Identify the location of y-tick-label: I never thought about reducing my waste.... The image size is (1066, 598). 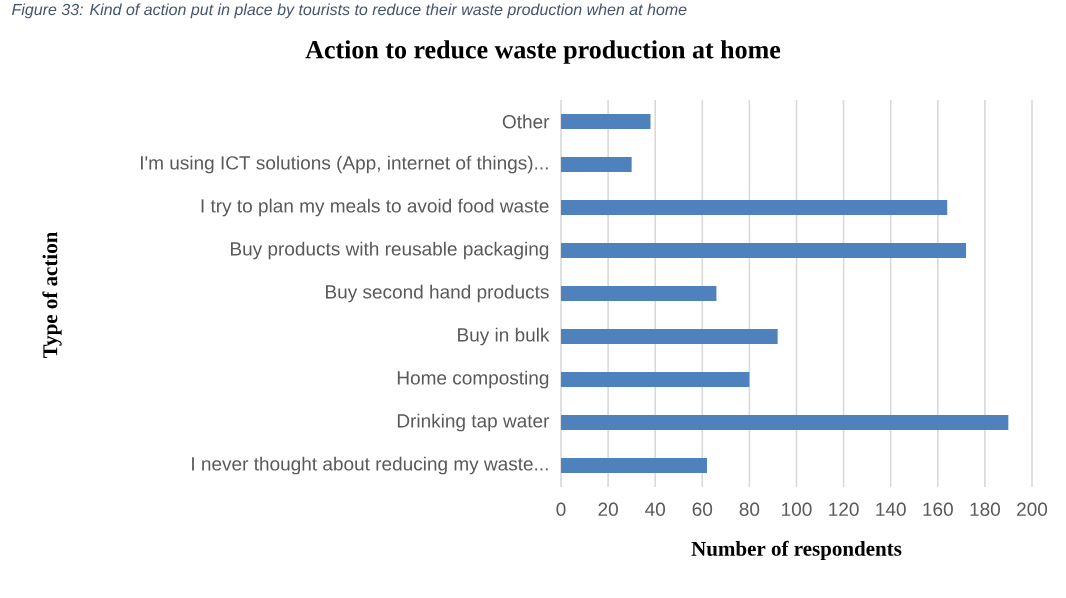
(370, 465).